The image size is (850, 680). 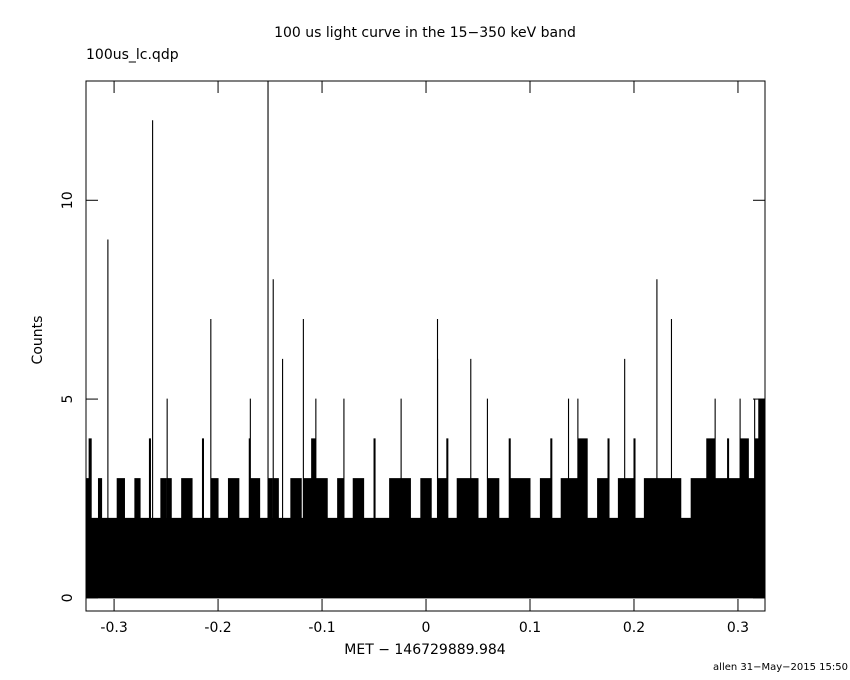 I want to click on chart-subtitle: 100us_lc.qdp, so click(x=132, y=55).